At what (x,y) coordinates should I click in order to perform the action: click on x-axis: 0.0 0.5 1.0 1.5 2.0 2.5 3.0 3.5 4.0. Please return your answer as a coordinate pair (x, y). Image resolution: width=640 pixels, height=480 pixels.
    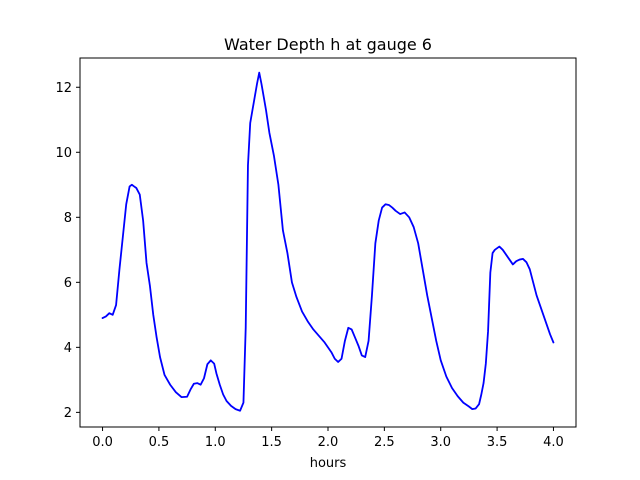
    Looking at the image, I should click on (328, 438).